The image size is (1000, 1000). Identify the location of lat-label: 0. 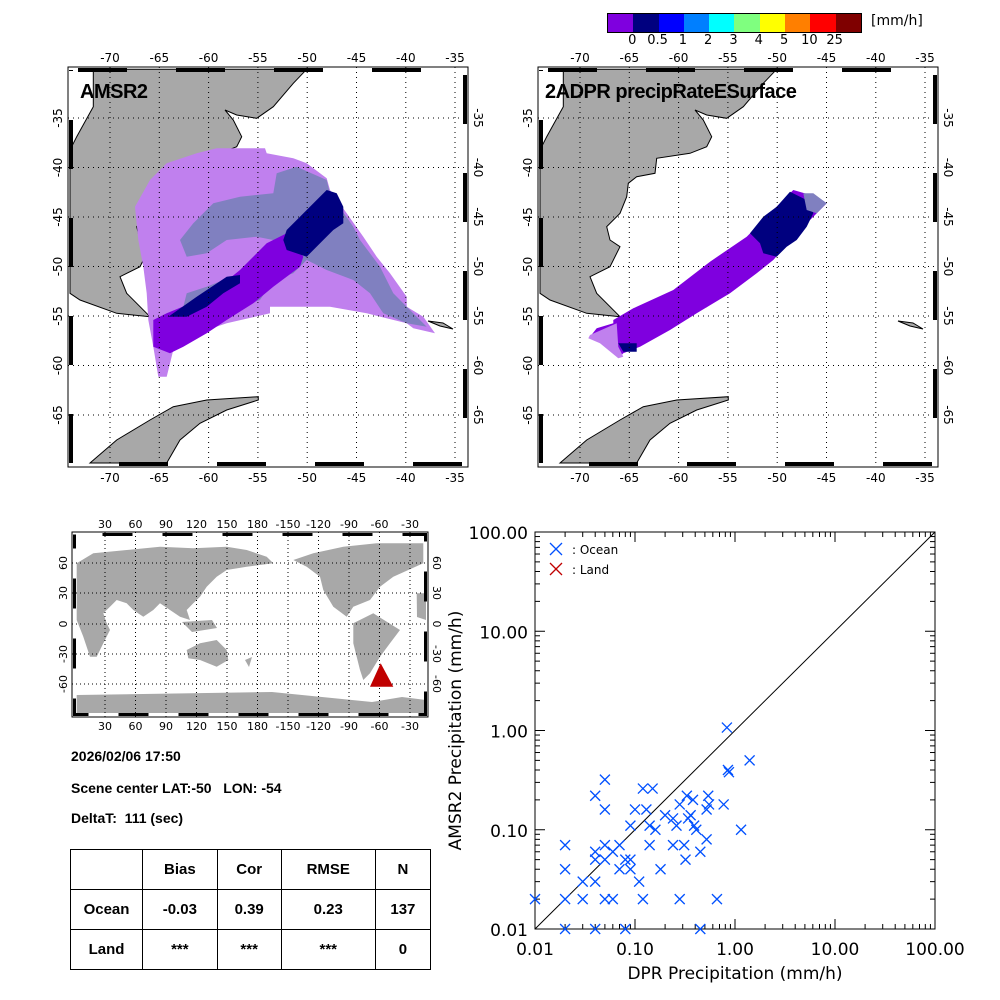
(63, 624).